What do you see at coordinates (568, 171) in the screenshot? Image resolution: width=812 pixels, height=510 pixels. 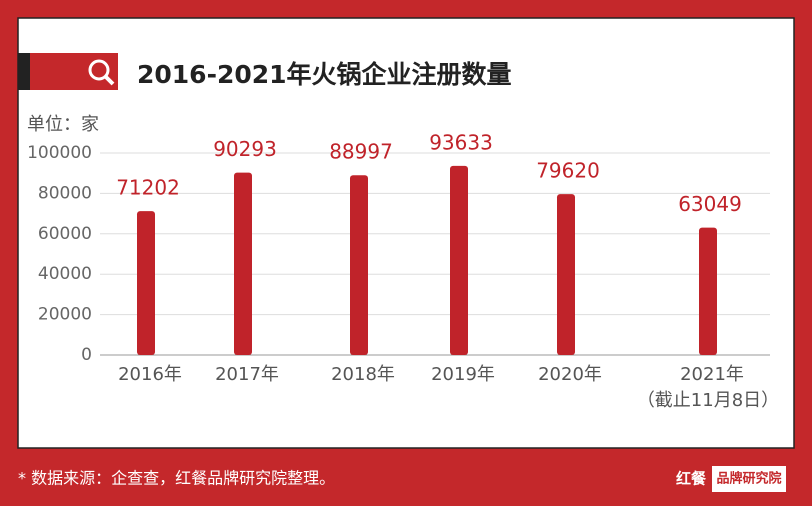 I see `value-label: 79620` at bounding box center [568, 171].